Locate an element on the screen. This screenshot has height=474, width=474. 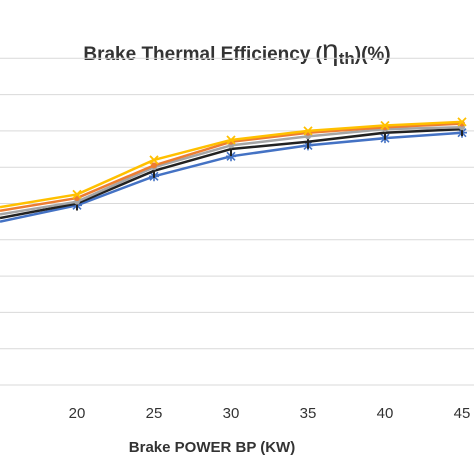
x-tick-label-0: 20 is located at coordinates (77, 413).